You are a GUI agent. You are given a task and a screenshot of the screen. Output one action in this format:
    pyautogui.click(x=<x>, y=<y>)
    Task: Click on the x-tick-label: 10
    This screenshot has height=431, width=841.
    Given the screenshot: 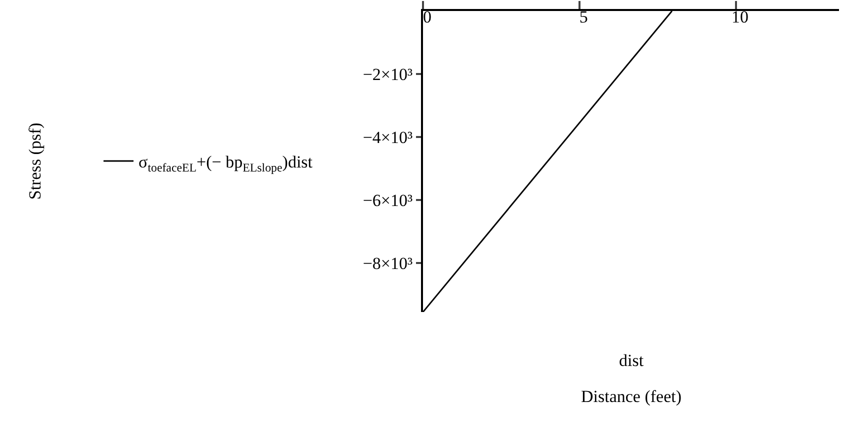 What is the action you would take?
    pyautogui.click(x=736, y=17)
    